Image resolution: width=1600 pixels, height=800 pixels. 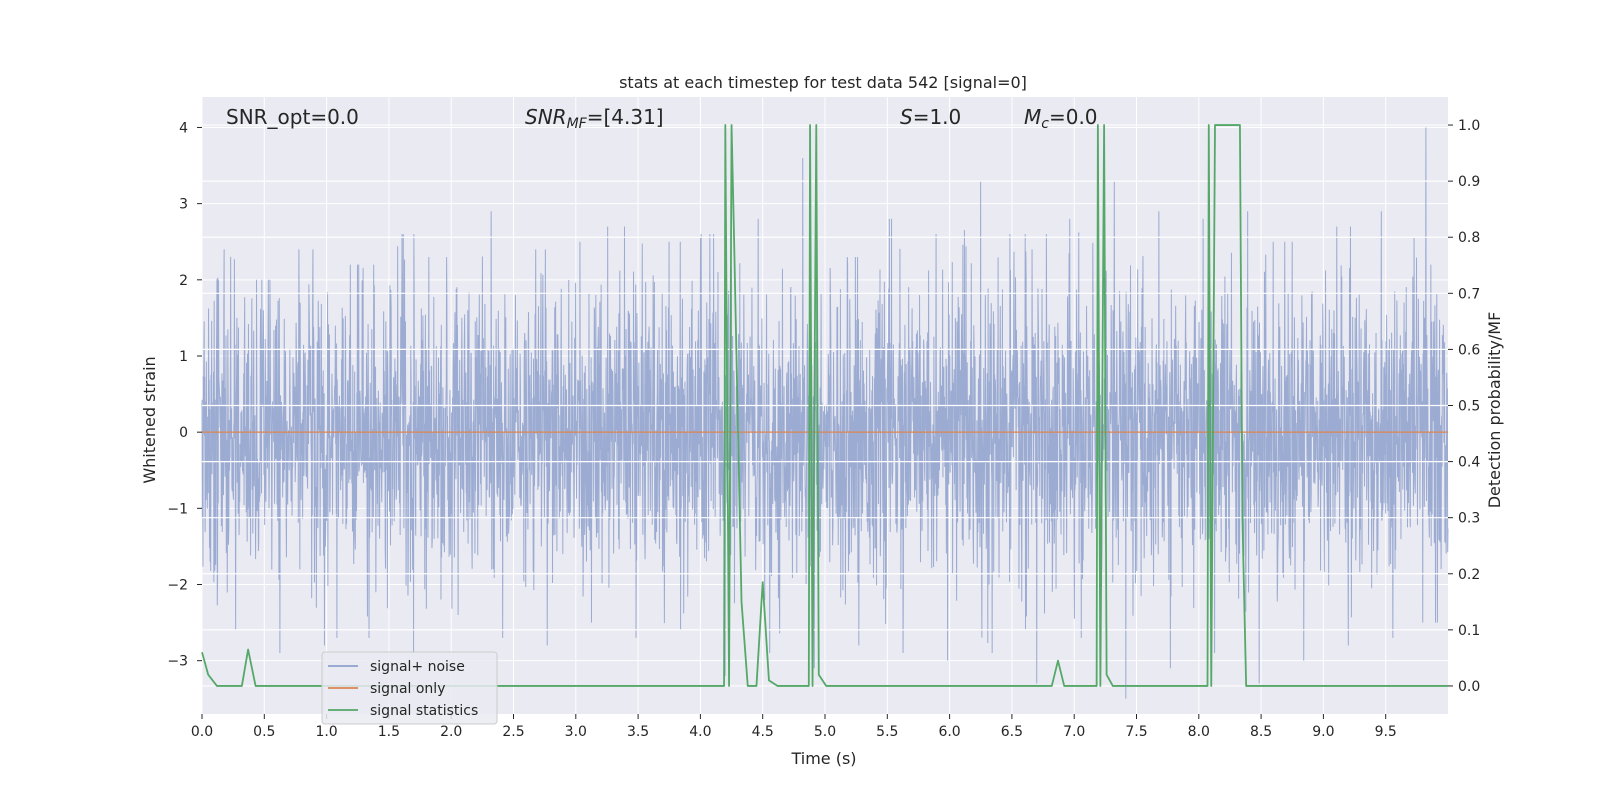 What do you see at coordinates (149, 419) in the screenshot?
I see `y-axis-label: Whitened strain` at bounding box center [149, 419].